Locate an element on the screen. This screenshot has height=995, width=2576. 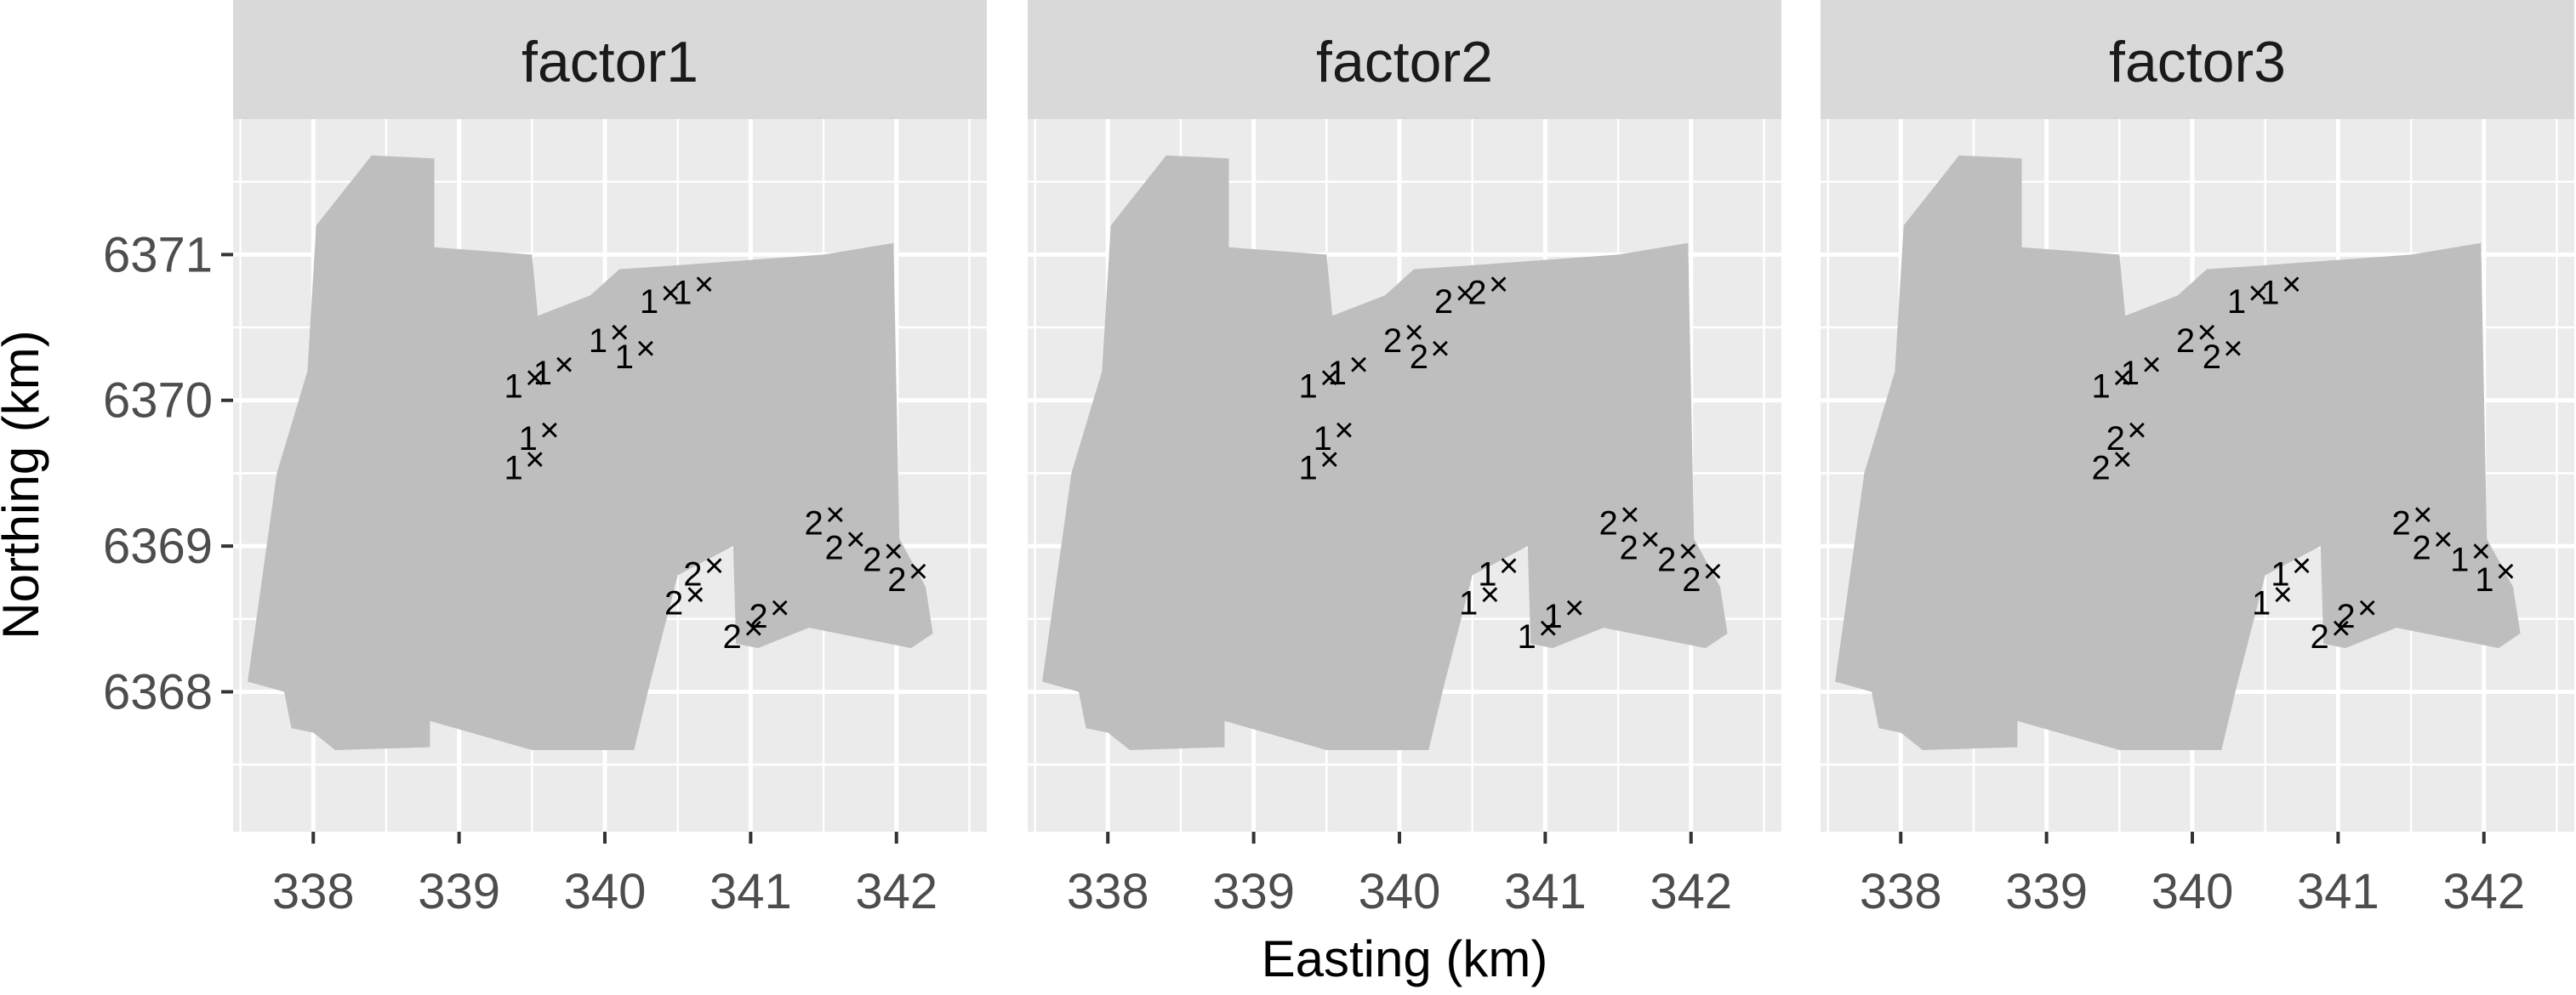
x-tick-label: 341 is located at coordinates (2338, 891).